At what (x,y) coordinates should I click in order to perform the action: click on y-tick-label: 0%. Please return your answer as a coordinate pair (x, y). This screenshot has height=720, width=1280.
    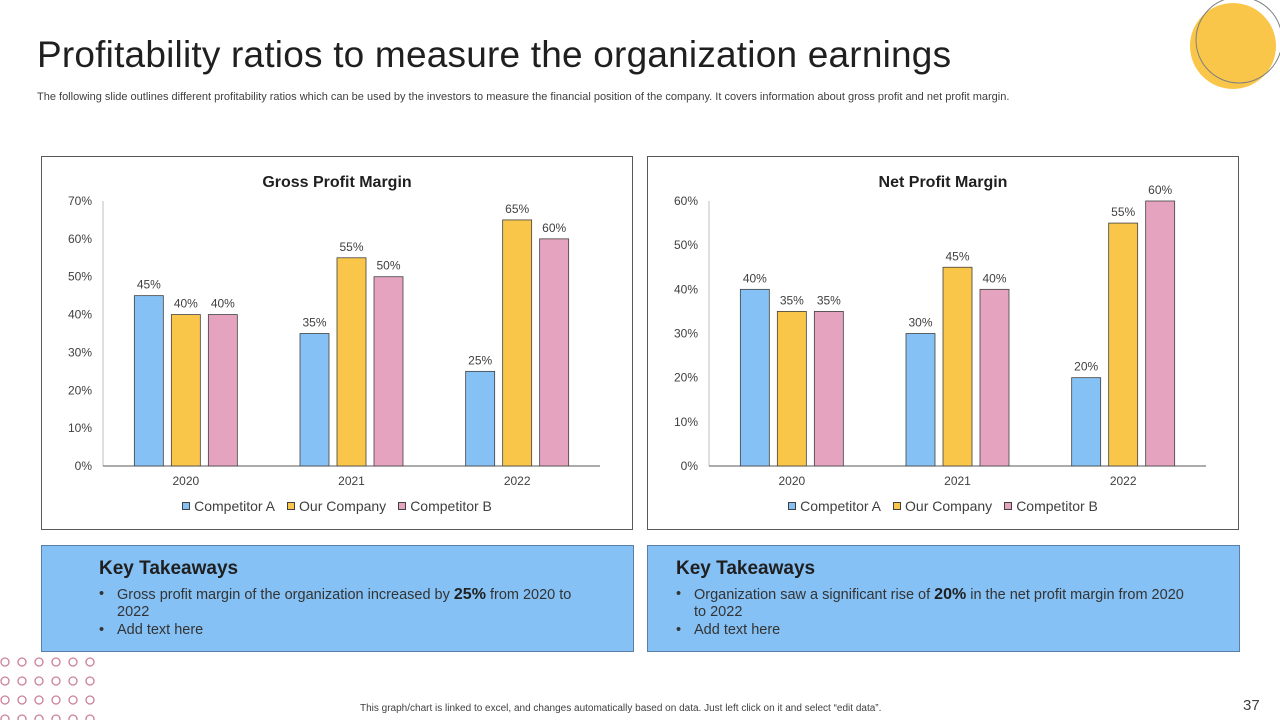
    Looking at the image, I should click on (84, 466).